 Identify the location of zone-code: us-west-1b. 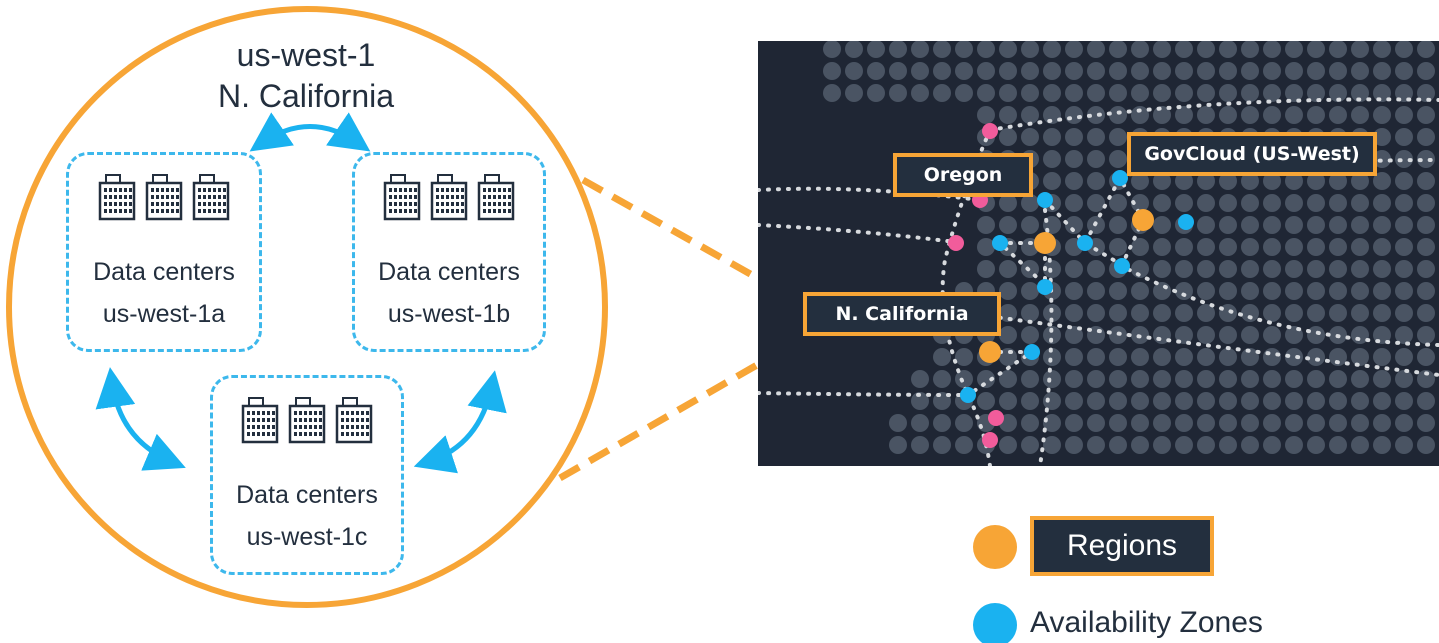
(449, 314).